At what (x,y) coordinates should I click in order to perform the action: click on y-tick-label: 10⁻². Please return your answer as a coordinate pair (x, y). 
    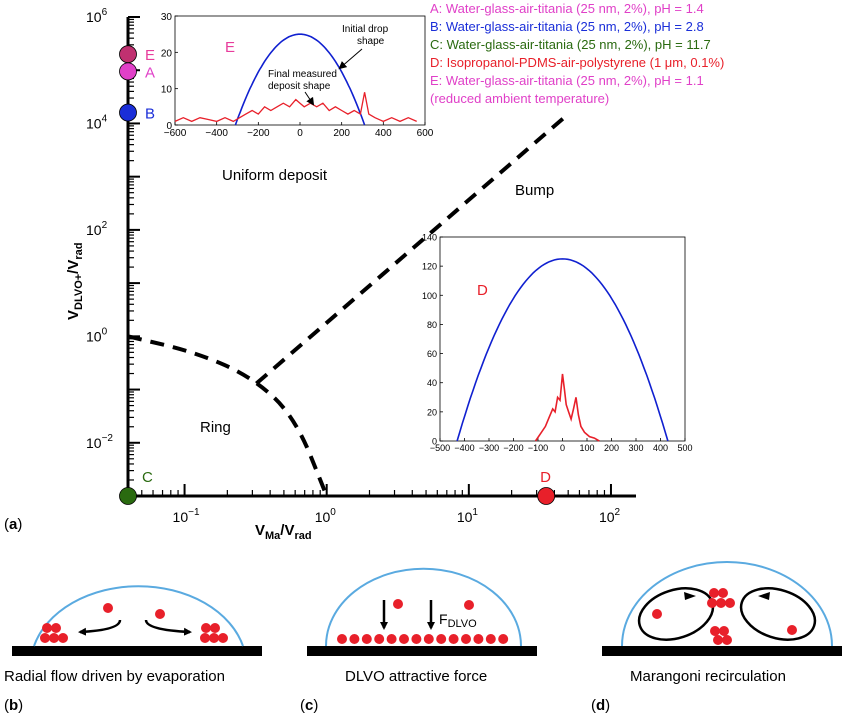
    Looking at the image, I should click on (99, 442).